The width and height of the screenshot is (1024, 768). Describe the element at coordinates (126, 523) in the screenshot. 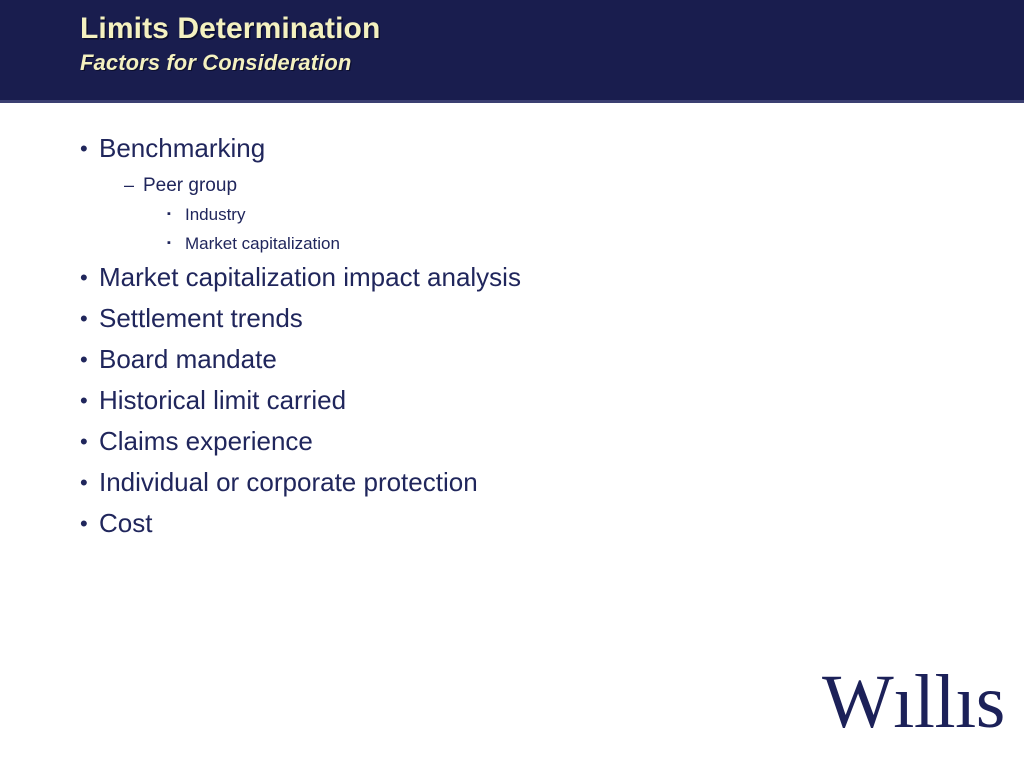

I see `bullet-text: Cost` at that location.